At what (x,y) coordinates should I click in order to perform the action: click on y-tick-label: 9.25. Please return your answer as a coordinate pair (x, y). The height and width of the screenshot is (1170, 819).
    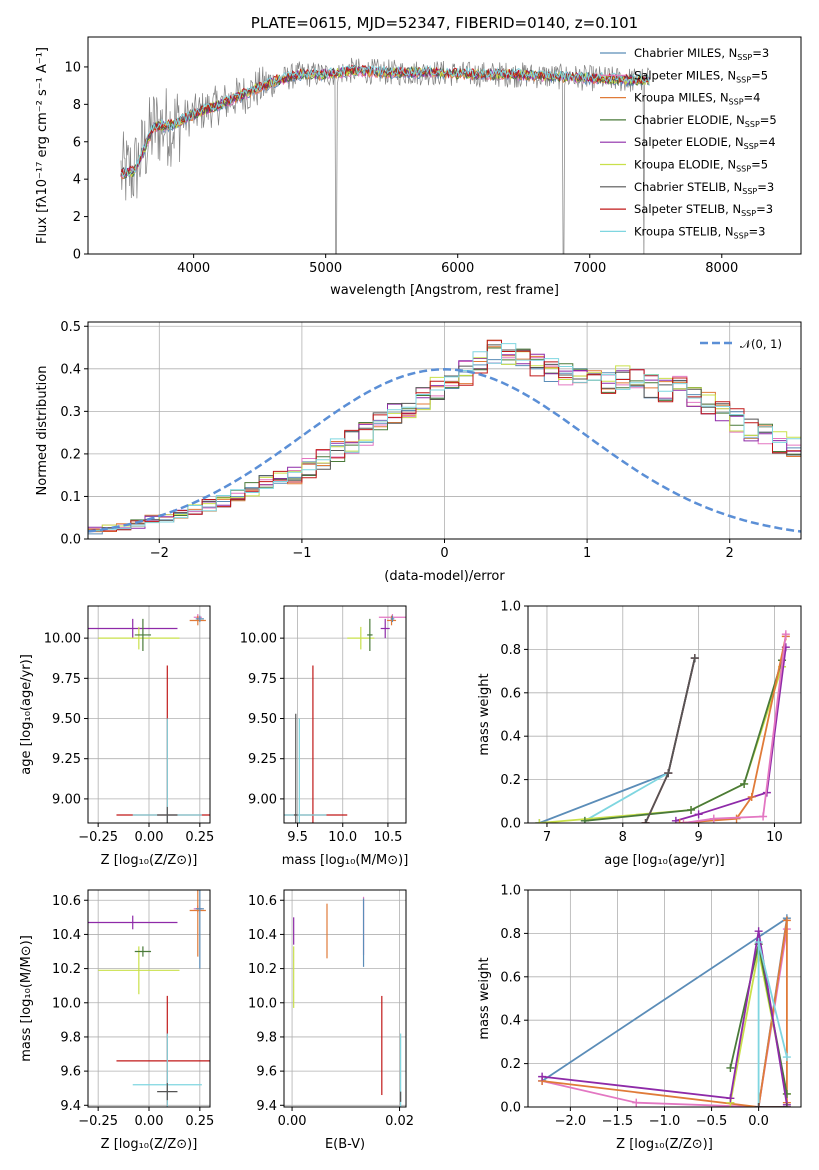
    Looking at the image, I should click on (262, 759).